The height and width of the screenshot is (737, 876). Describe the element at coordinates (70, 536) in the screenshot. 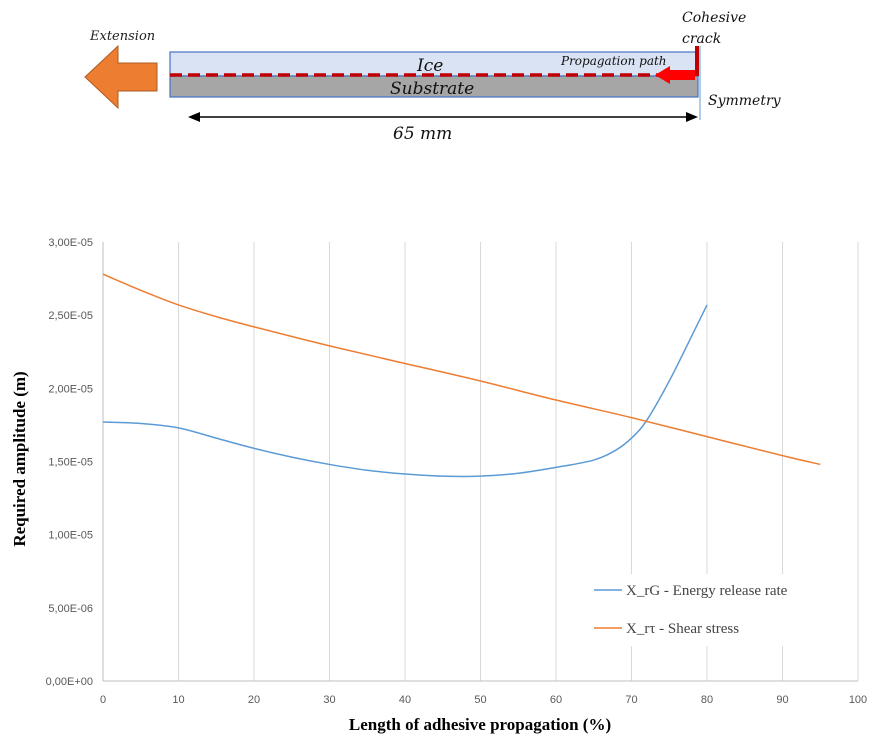

I see `y-tick-label: 1,00E-05` at that location.